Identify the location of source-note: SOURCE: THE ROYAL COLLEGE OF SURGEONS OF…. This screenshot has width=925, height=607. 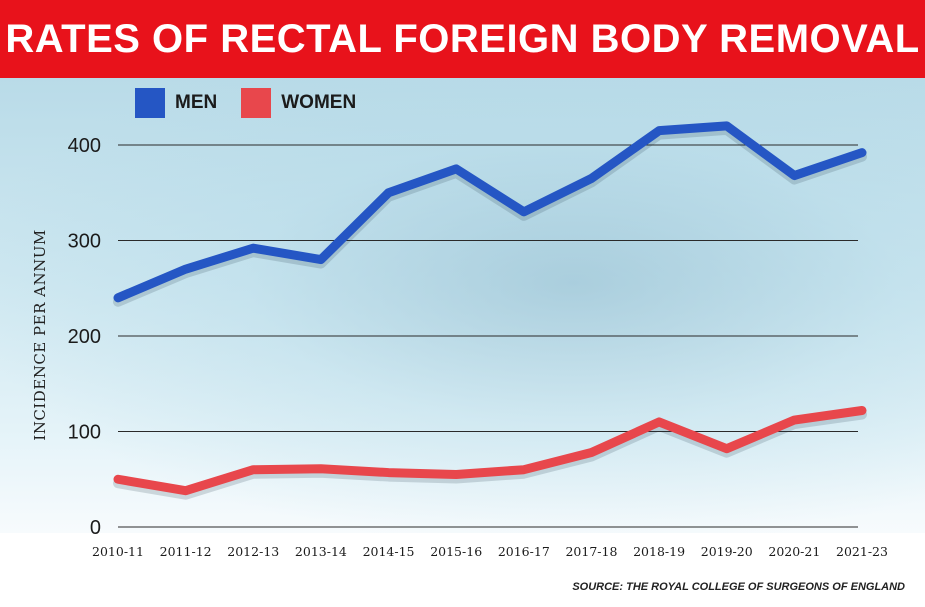
(738, 587).